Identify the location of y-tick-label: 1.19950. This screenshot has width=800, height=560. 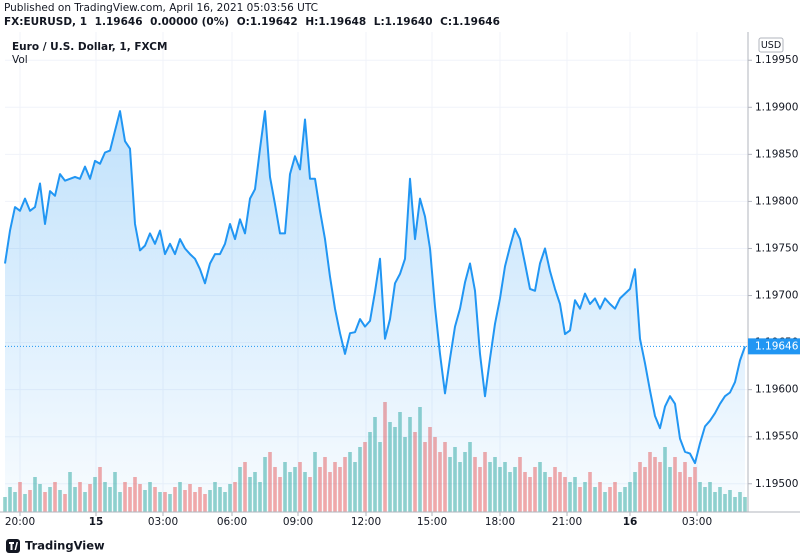
(776, 60).